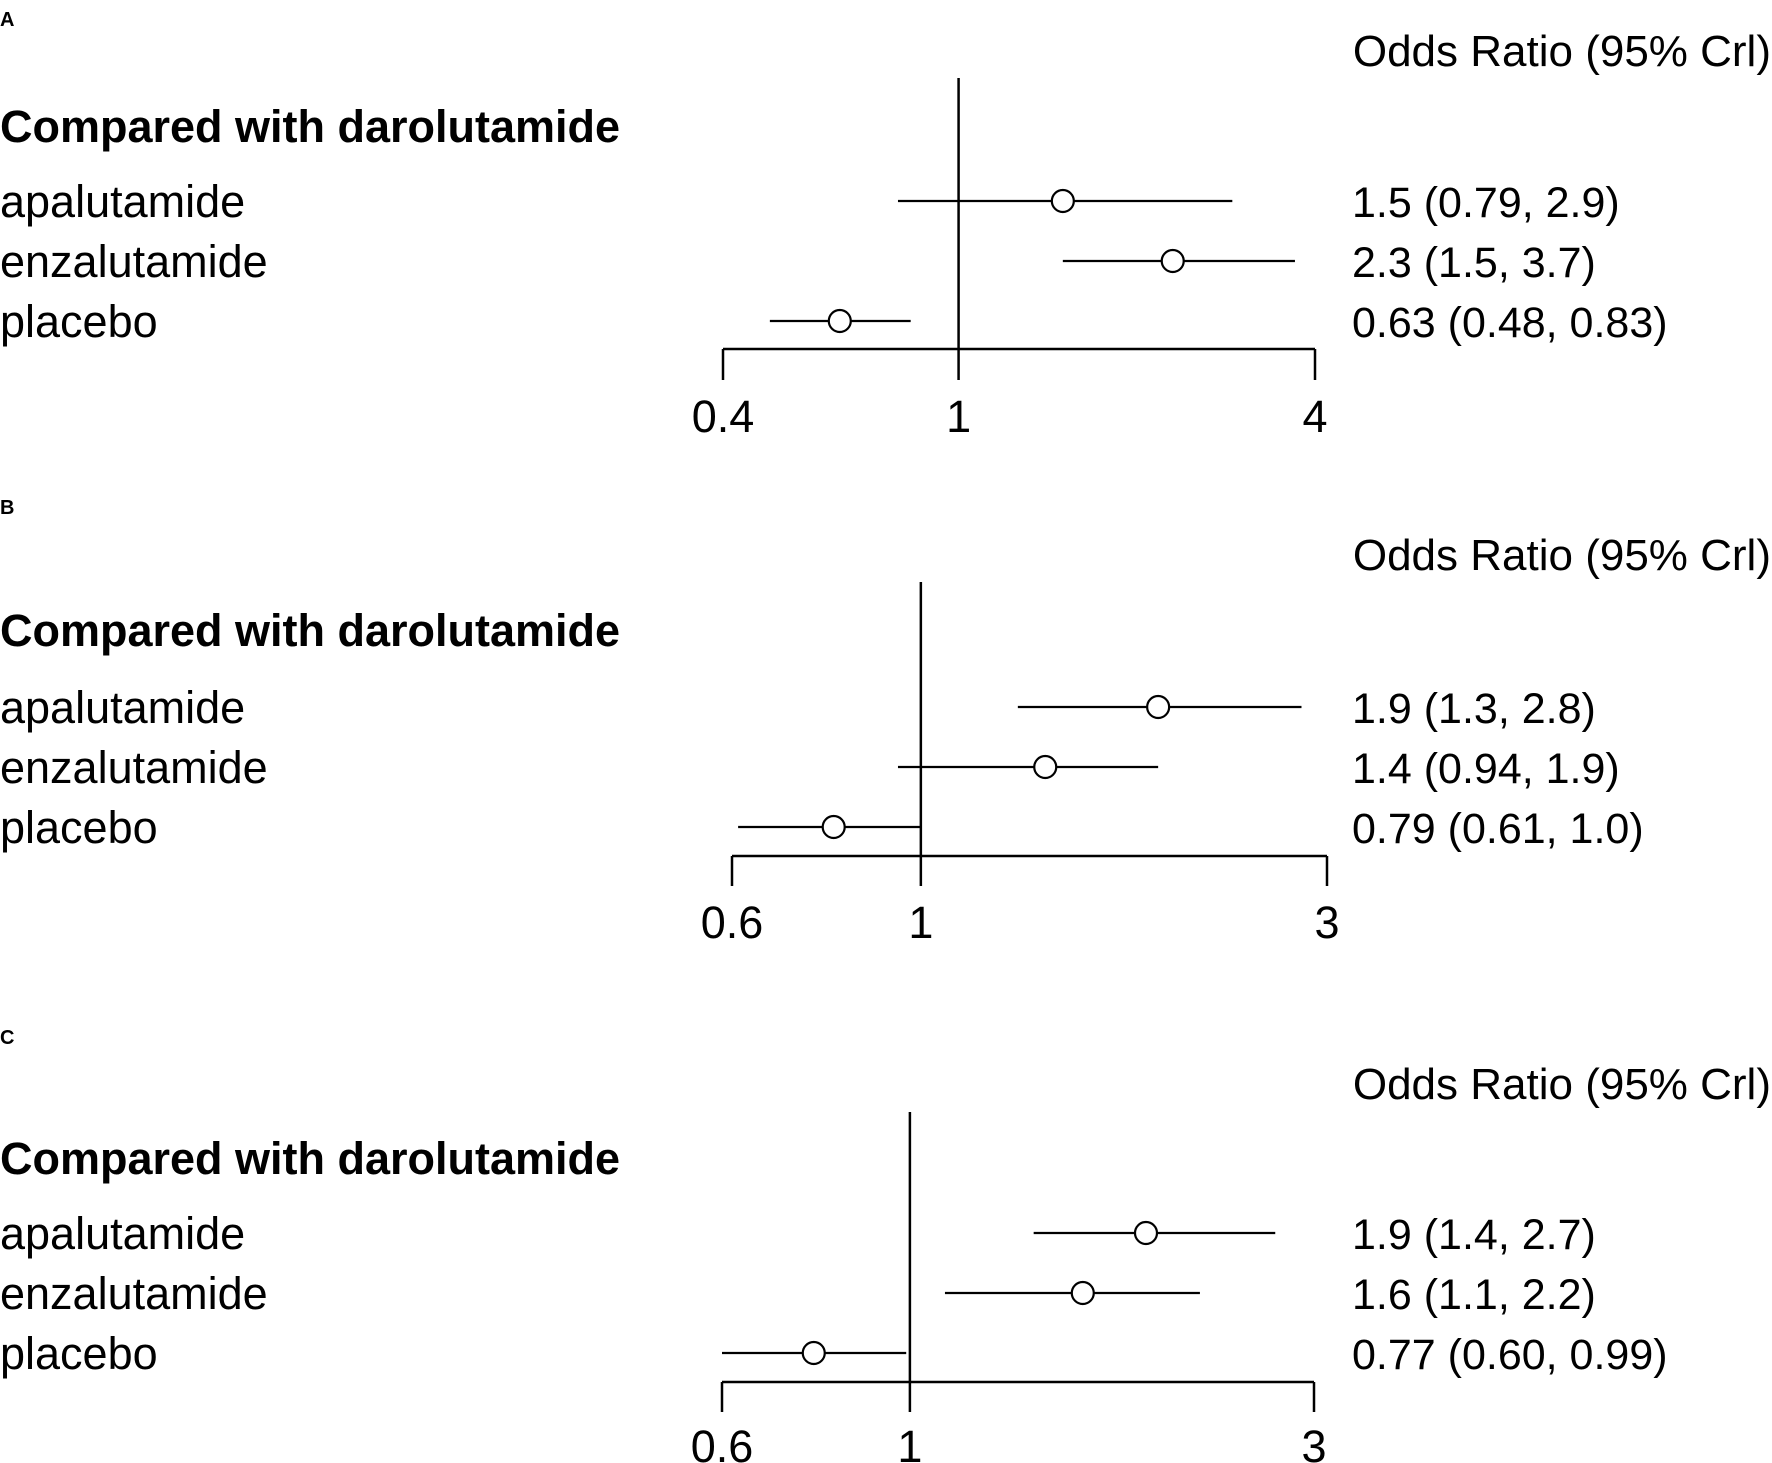 Image resolution: width=1772 pixels, height=1463 pixels. Describe the element at coordinates (1510, 1355) in the screenshot. I see `estimate-label: 0.77 (0.60, 0.99)` at that location.